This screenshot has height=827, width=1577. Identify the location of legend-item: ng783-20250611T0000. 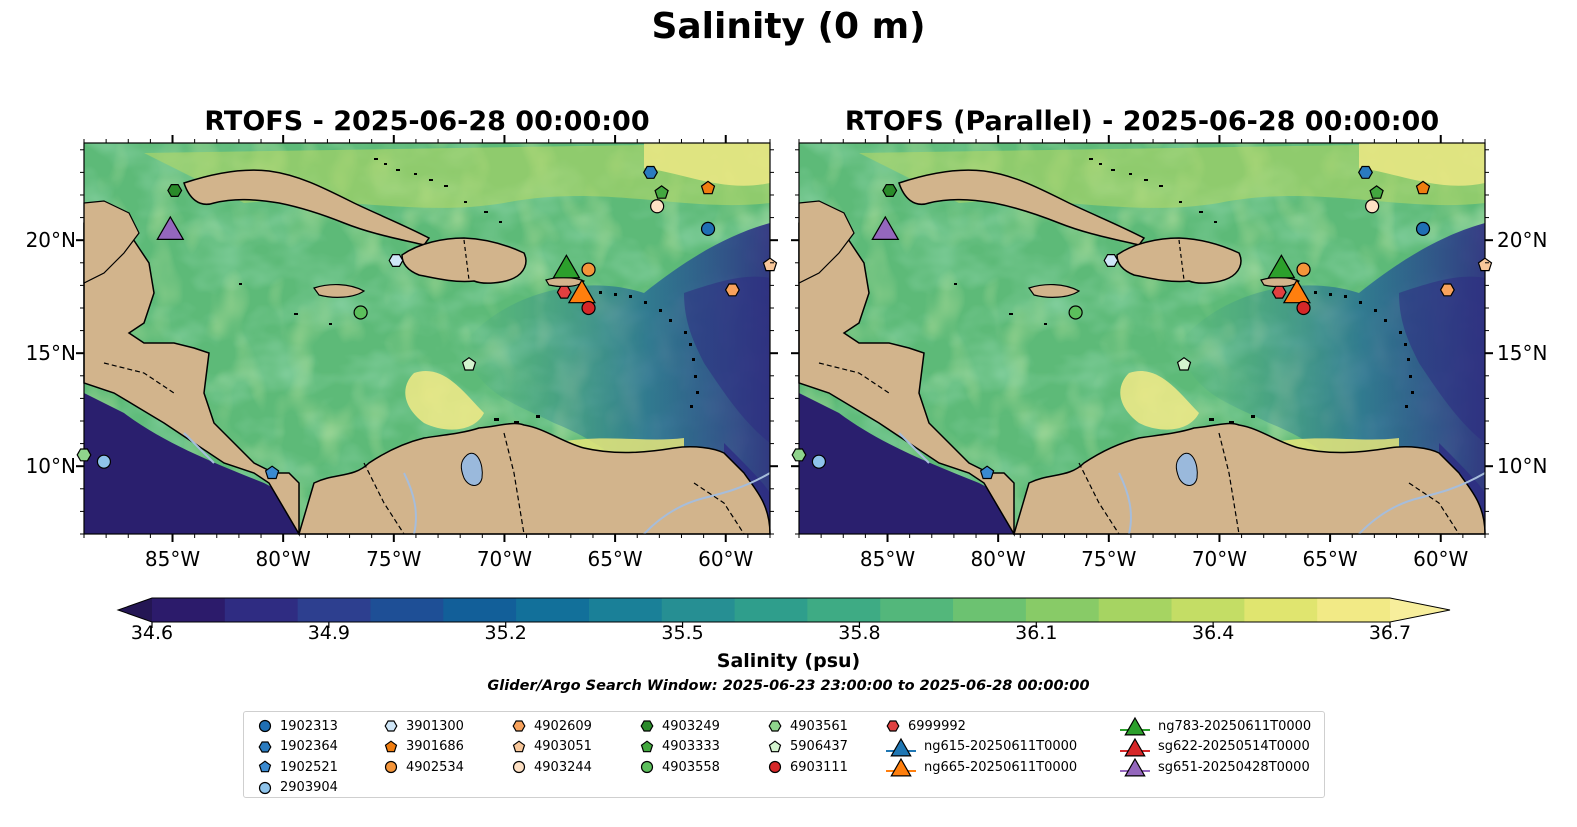
(1214, 726).